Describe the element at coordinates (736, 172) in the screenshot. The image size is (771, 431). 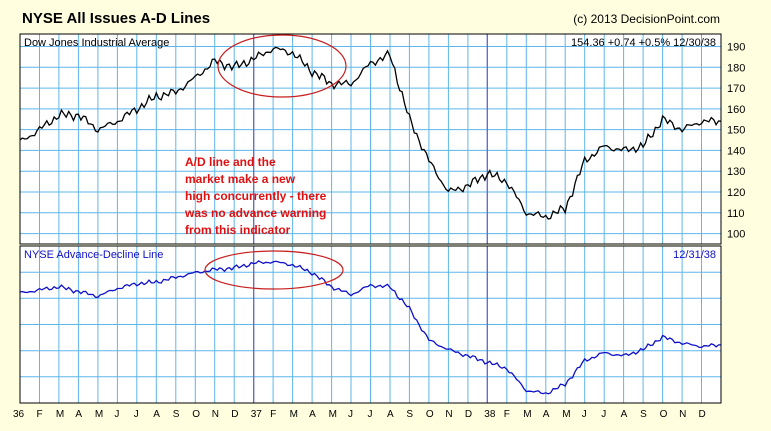
I see `price-y-tick-label: 130` at that location.